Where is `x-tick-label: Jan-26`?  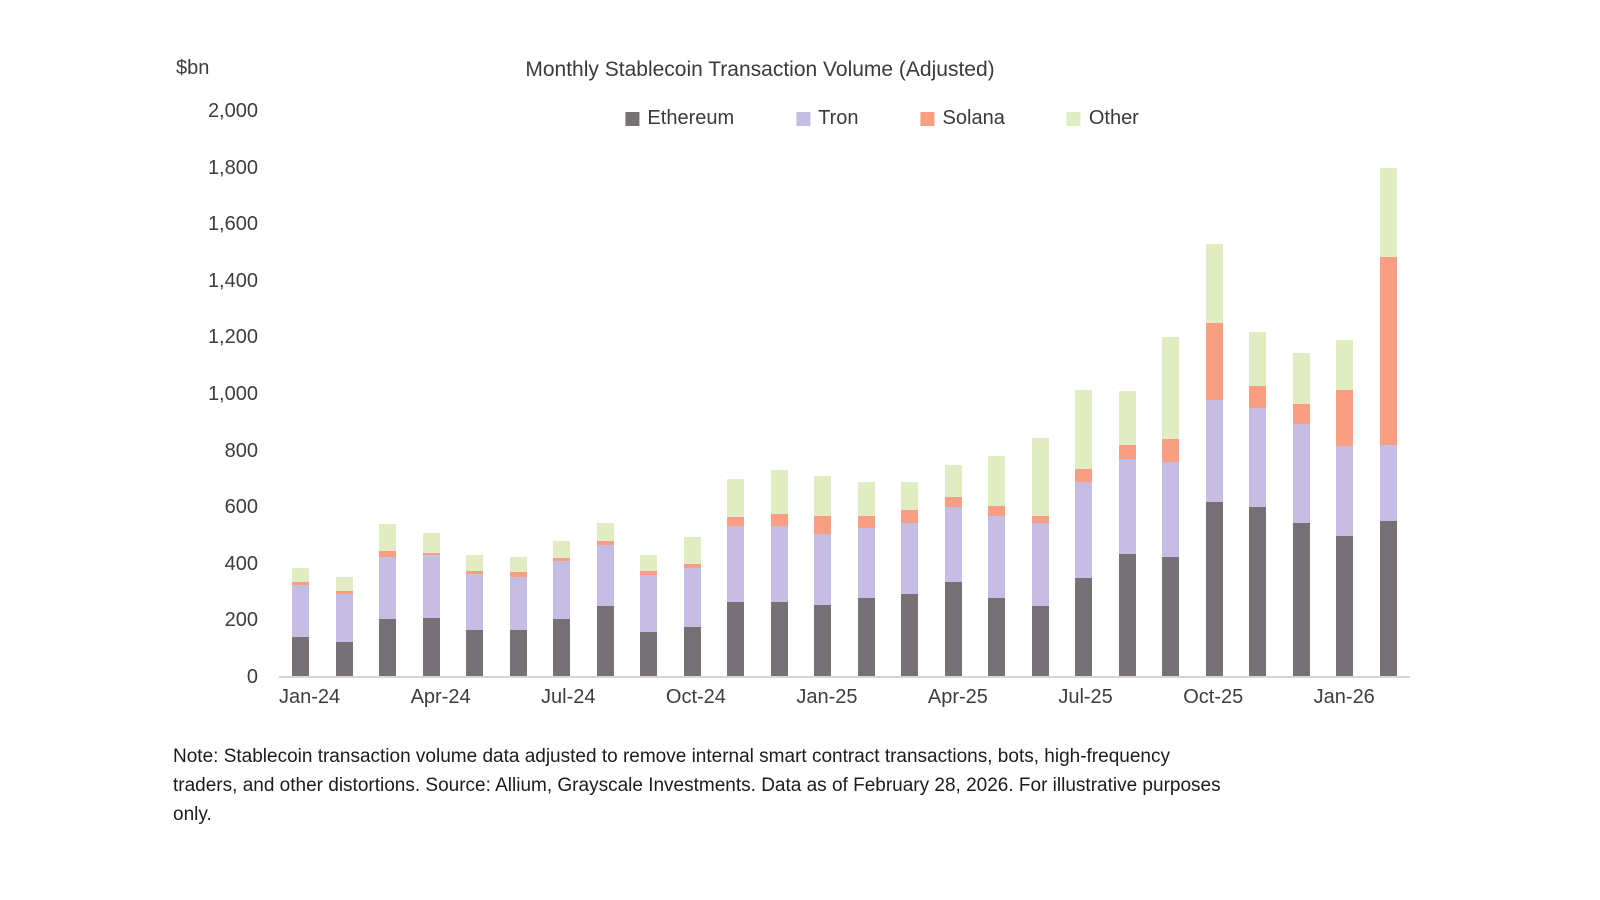 x-tick-label: Jan-26 is located at coordinates (1344, 697).